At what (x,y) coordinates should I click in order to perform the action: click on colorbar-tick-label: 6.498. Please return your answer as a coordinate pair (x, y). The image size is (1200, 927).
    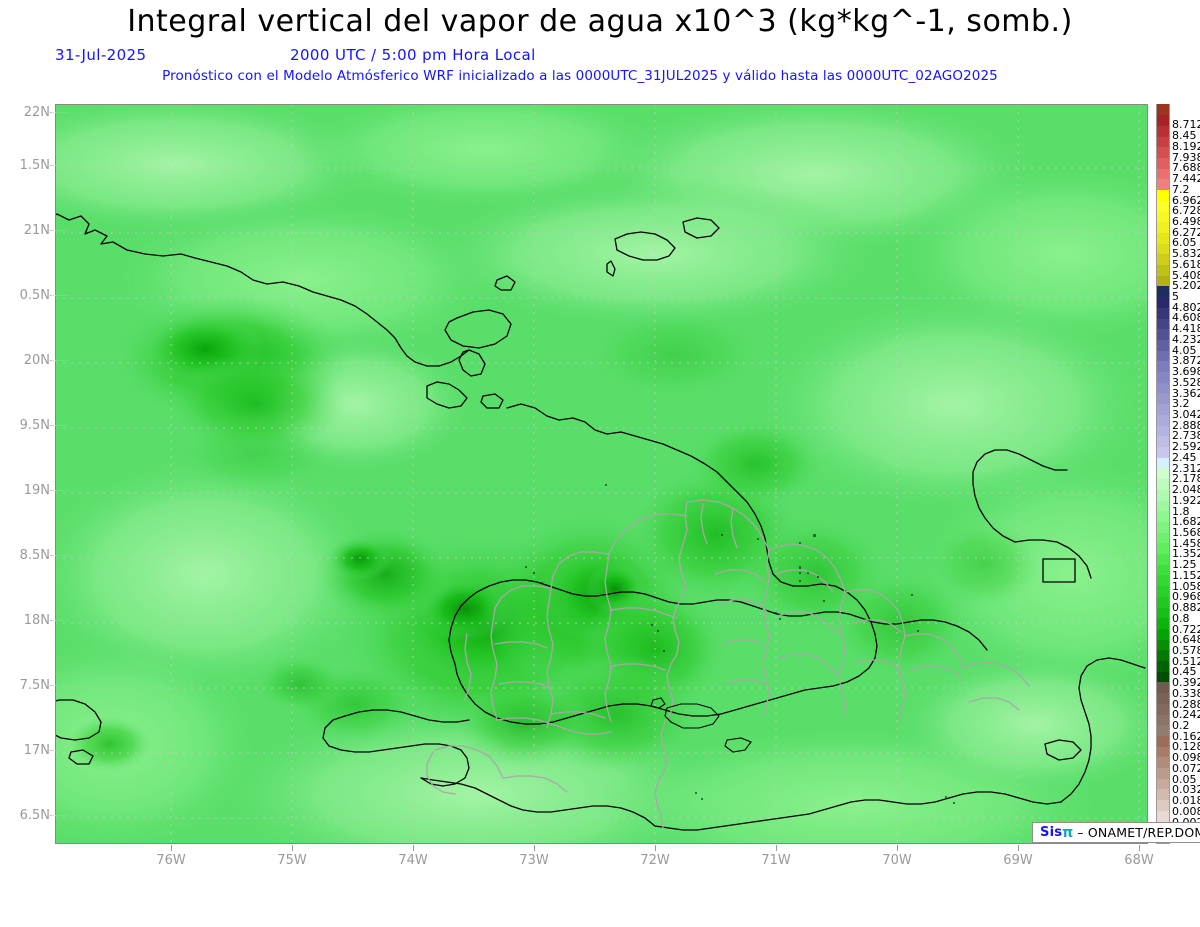
    Looking at the image, I should click on (1186, 221).